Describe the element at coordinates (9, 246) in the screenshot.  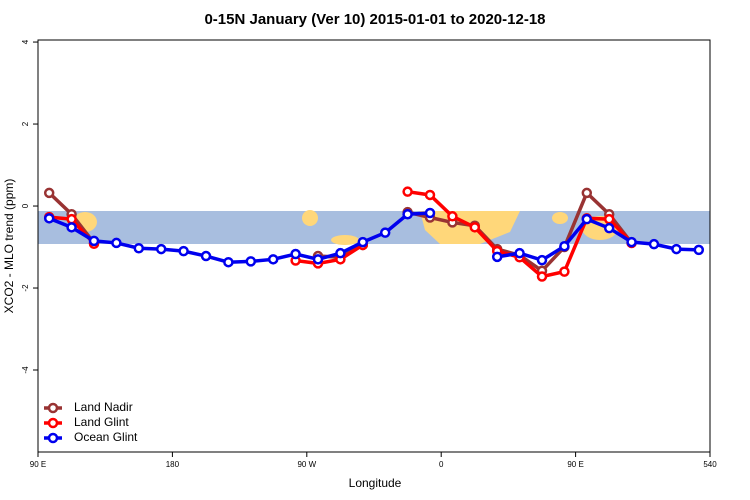
I see `y-axis-label: XCO2 - MLO trend (ppm)` at that location.